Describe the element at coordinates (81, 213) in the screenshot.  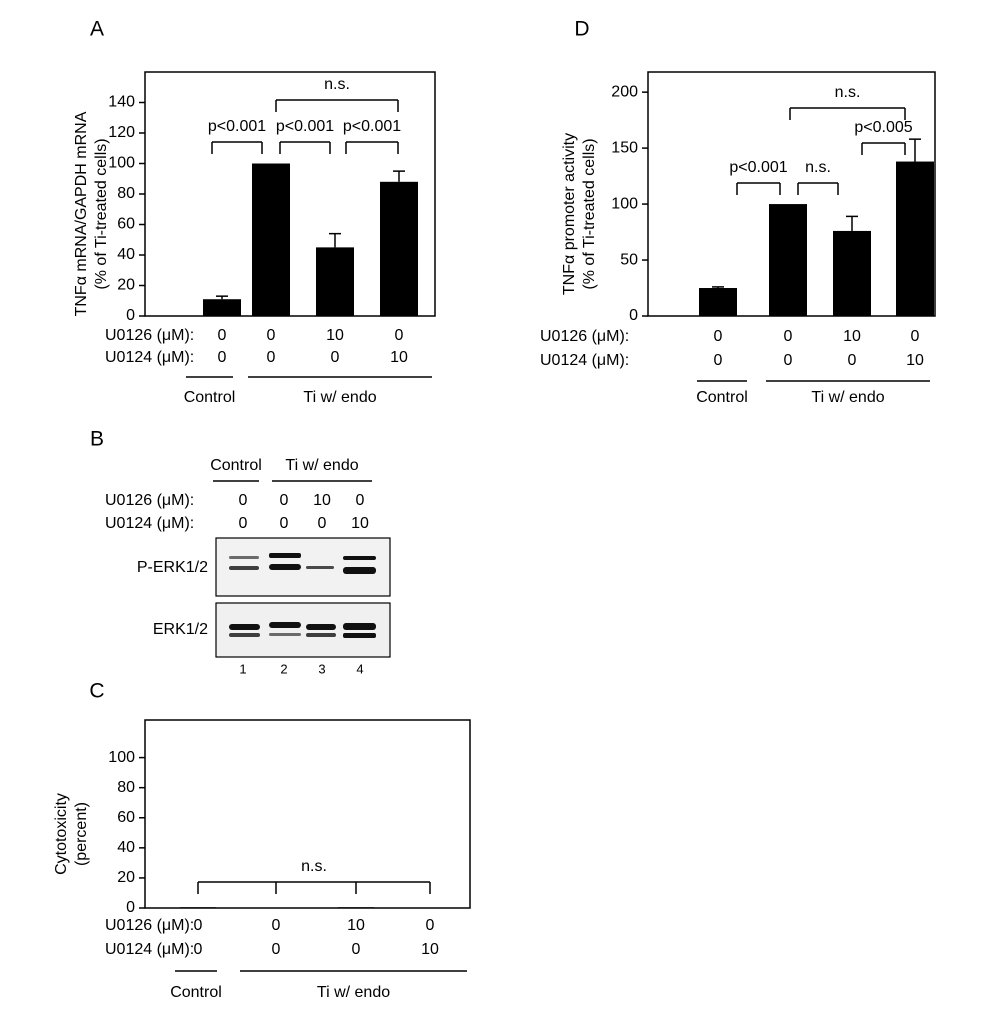
I see `y-axis-title: TNFα mRNA/GAPDH mRNA` at that location.